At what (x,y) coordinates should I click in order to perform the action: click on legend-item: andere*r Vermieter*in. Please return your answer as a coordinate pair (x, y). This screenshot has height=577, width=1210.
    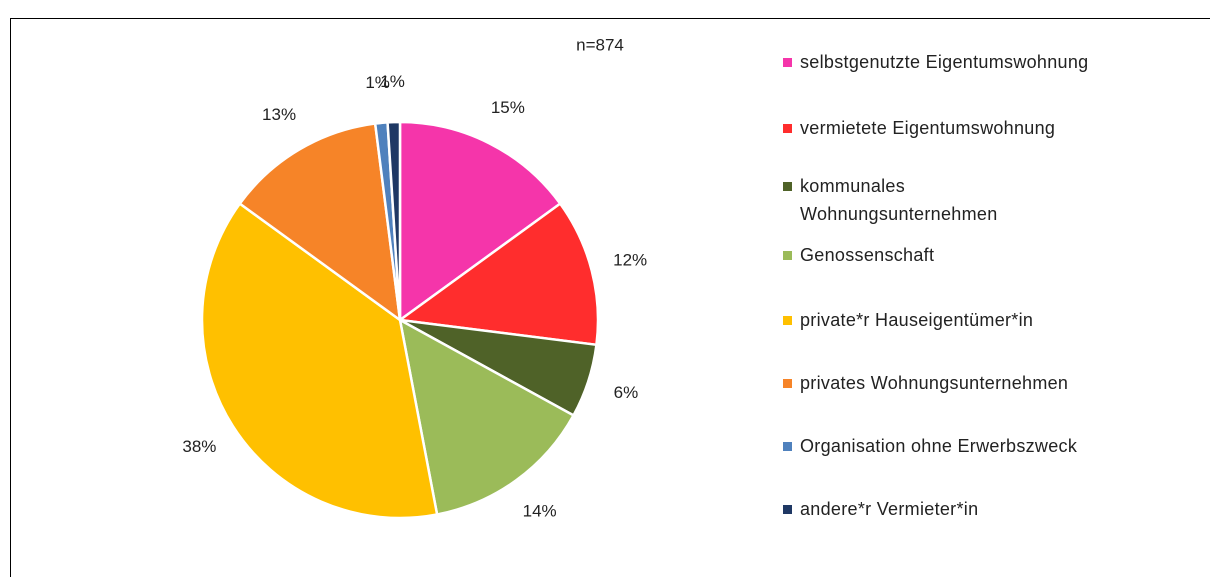
    Looking at the image, I should click on (971, 509).